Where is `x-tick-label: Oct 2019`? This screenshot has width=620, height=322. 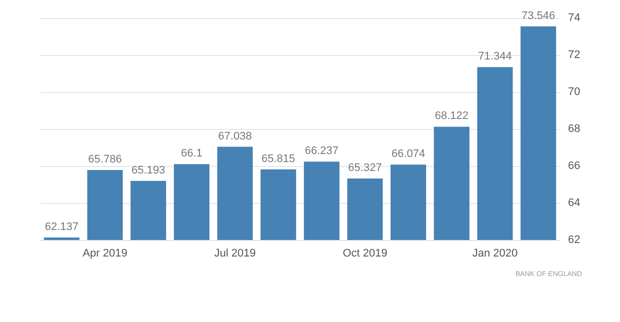
x-tick-label: Oct 2019 is located at coordinates (365, 254).